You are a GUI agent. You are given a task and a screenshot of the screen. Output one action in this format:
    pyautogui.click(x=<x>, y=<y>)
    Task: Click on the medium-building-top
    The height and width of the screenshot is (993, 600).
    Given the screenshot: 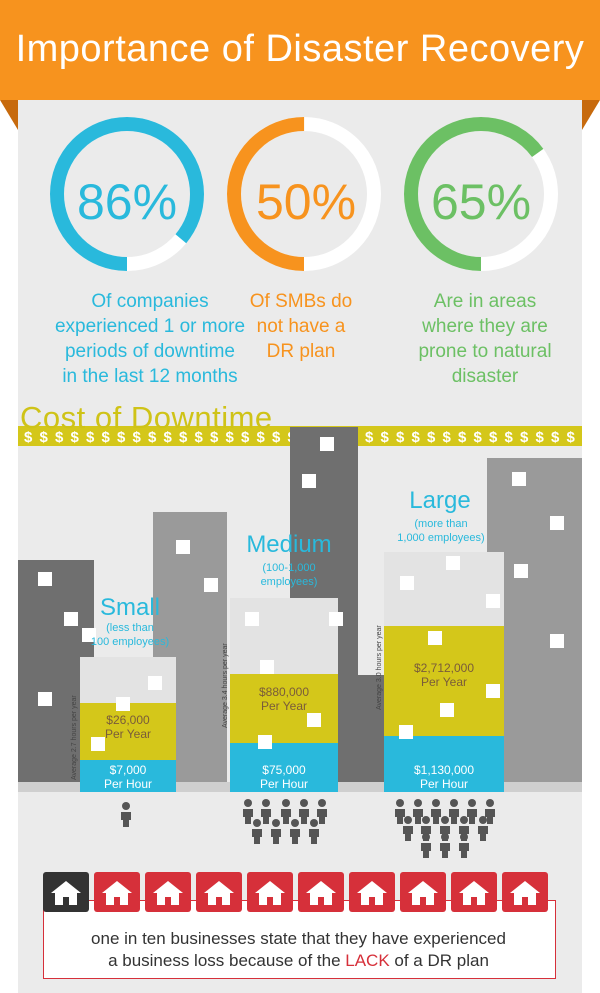 What is the action you would take?
    pyautogui.click(x=284, y=636)
    